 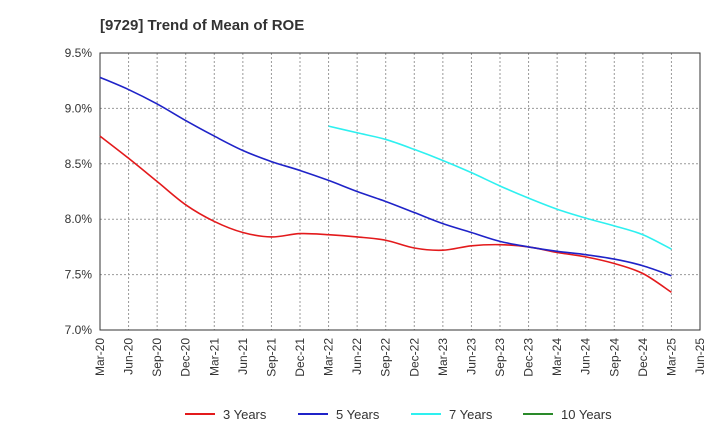 What do you see at coordinates (186, 357) in the screenshot?
I see `x-tick-label: Dec-20` at bounding box center [186, 357].